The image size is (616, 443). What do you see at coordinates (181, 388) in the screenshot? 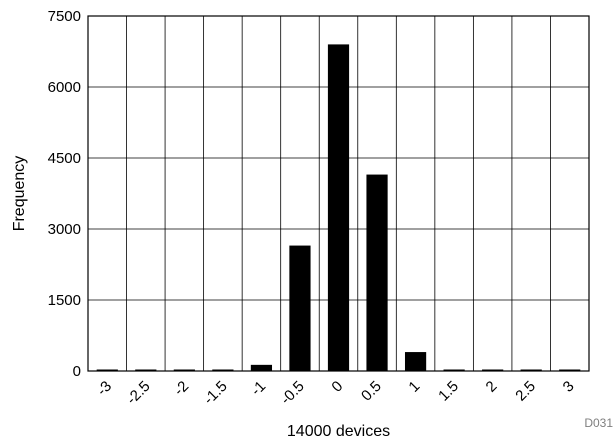
I see `x-tick-label: -2` at bounding box center [181, 388].